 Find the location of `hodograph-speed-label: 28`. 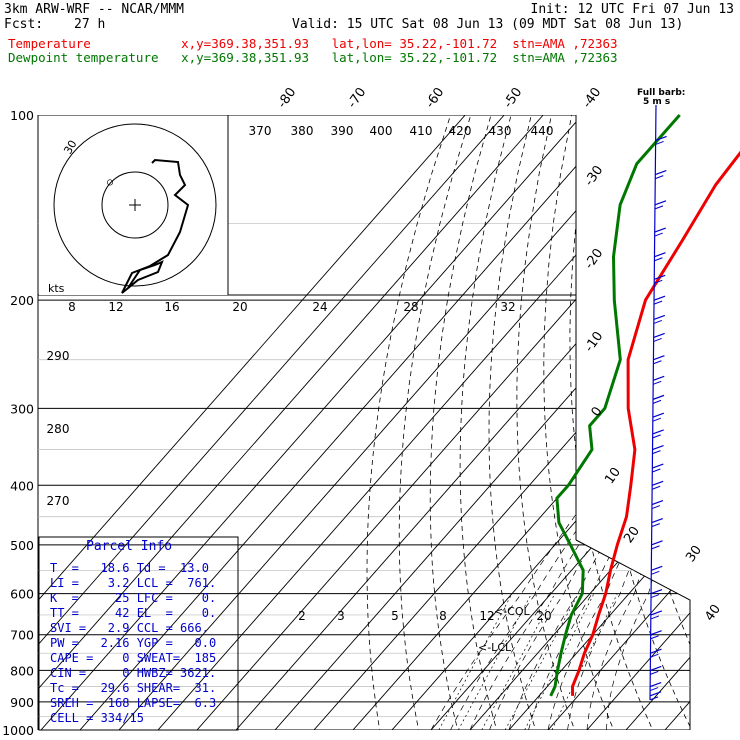

hodograph-speed-label: 28 is located at coordinates (410, 307).